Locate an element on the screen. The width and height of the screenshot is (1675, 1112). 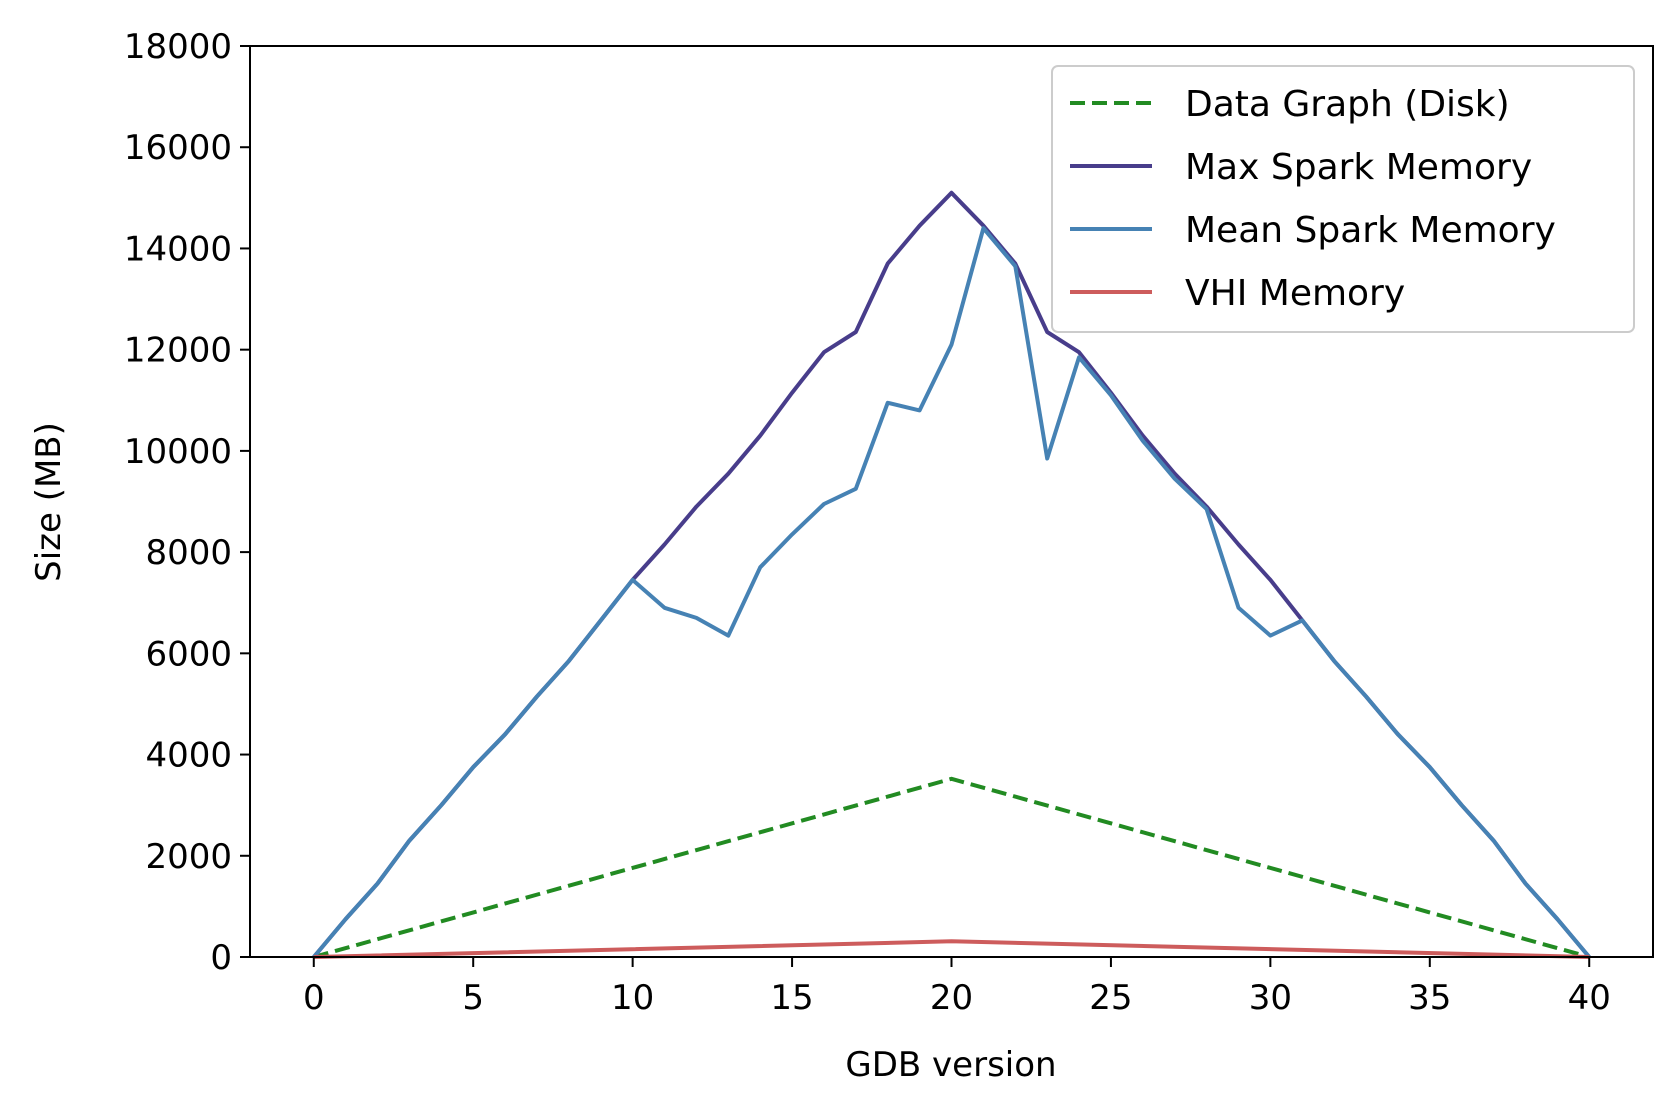
y-tick-label: 0 is located at coordinates (221, 958).